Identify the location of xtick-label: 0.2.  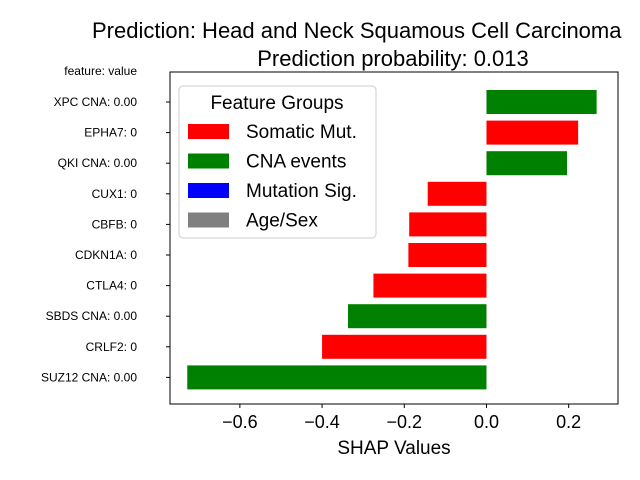
(568, 422).